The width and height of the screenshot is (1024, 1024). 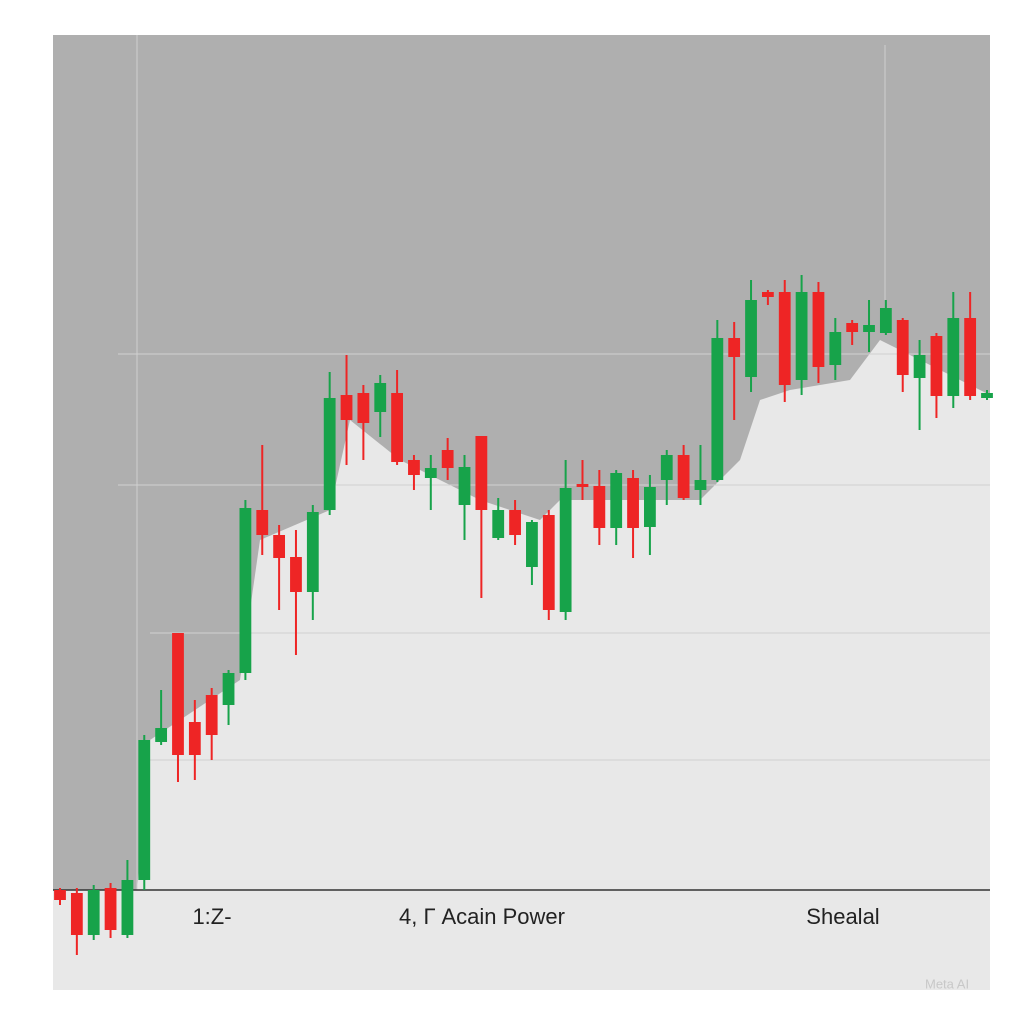 I want to click on watermark: Meta AI, so click(x=947, y=983).